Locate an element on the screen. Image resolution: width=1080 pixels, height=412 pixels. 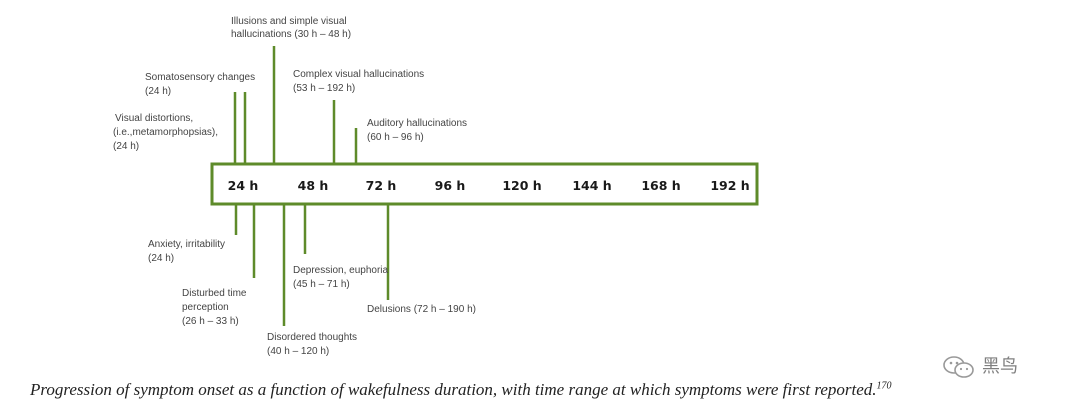
tick-label: 120 h is located at coordinates (521, 185).